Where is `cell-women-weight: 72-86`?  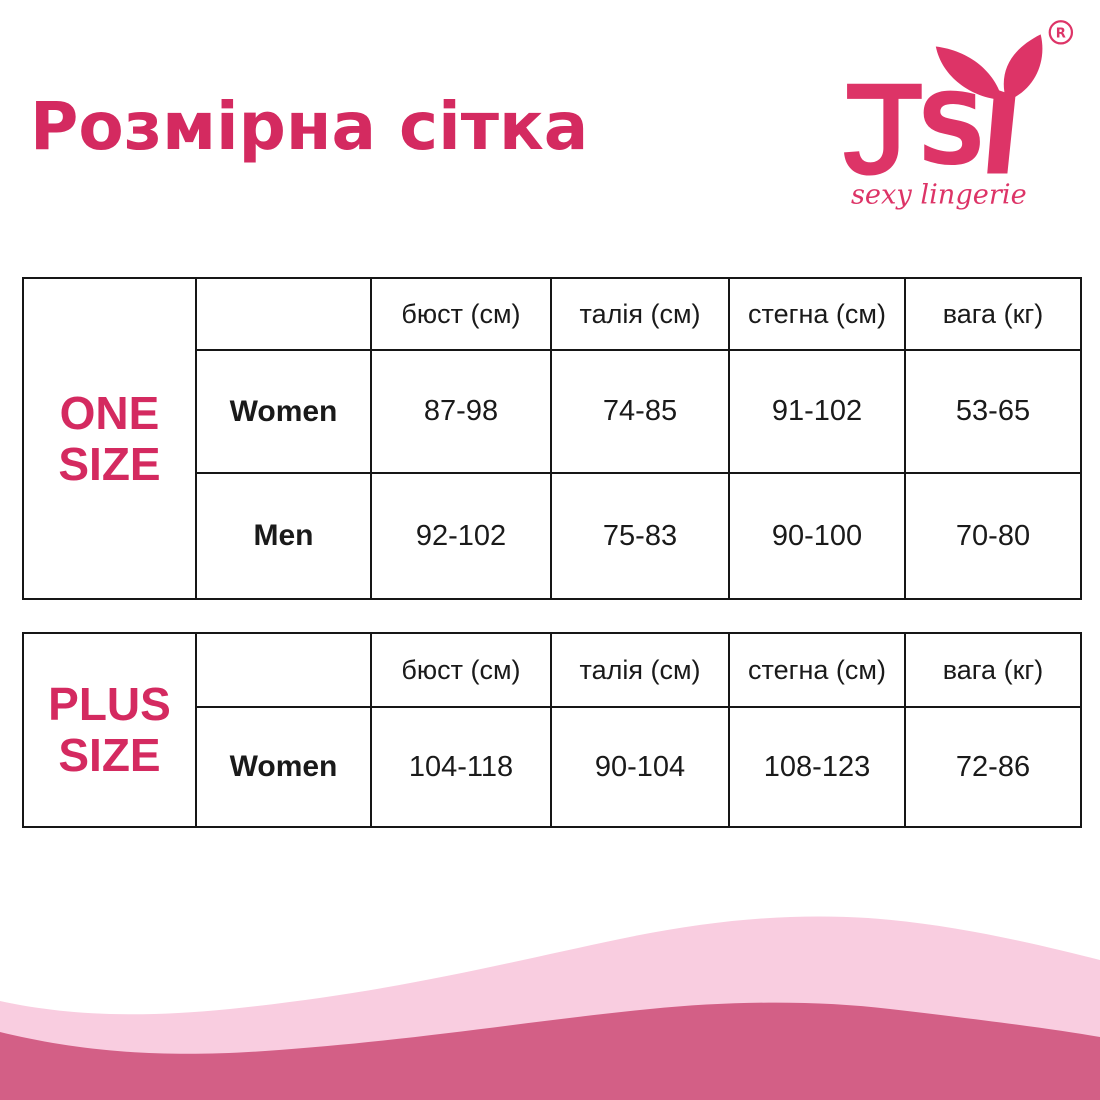 cell-women-weight: 72-86 is located at coordinates (993, 767).